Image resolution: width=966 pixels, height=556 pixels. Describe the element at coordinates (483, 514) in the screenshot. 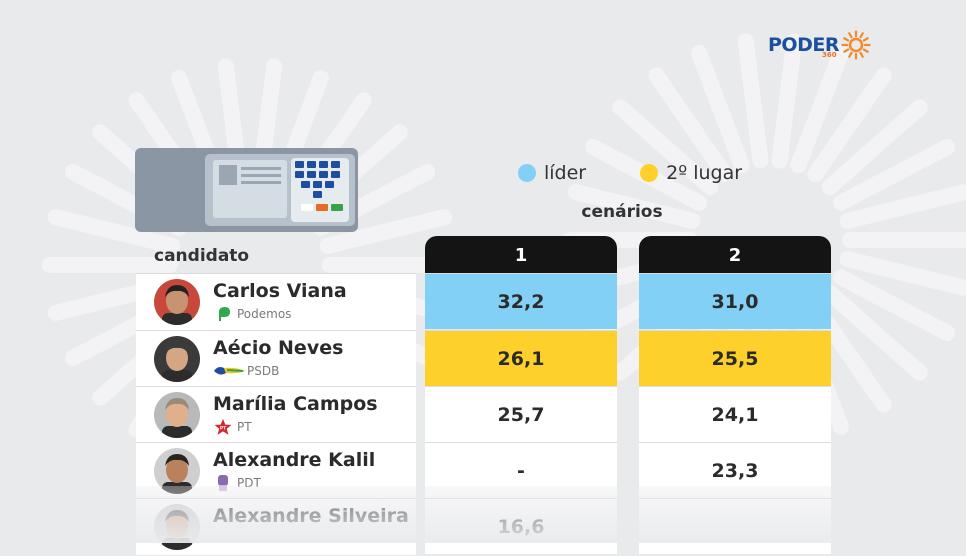

I see `bottom-fade-overlay` at that location.